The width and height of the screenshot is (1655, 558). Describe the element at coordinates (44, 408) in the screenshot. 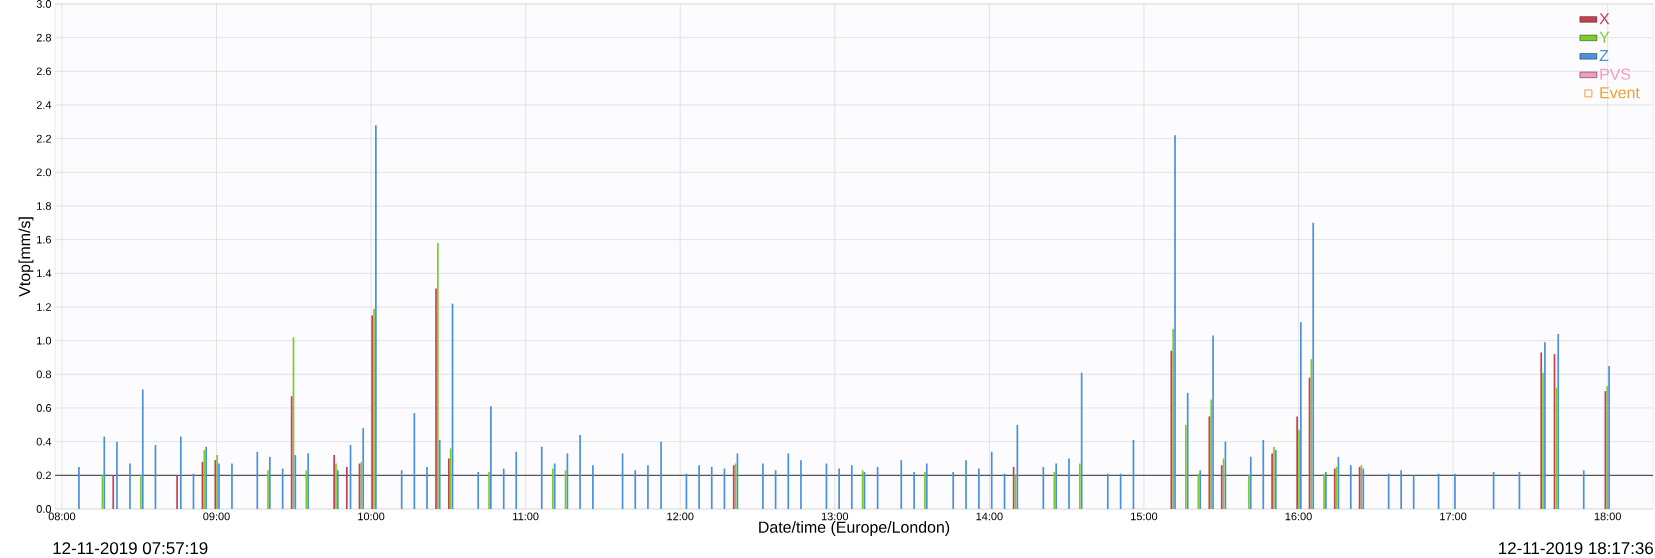

I see `y-tick-label: 0.6` at that location.